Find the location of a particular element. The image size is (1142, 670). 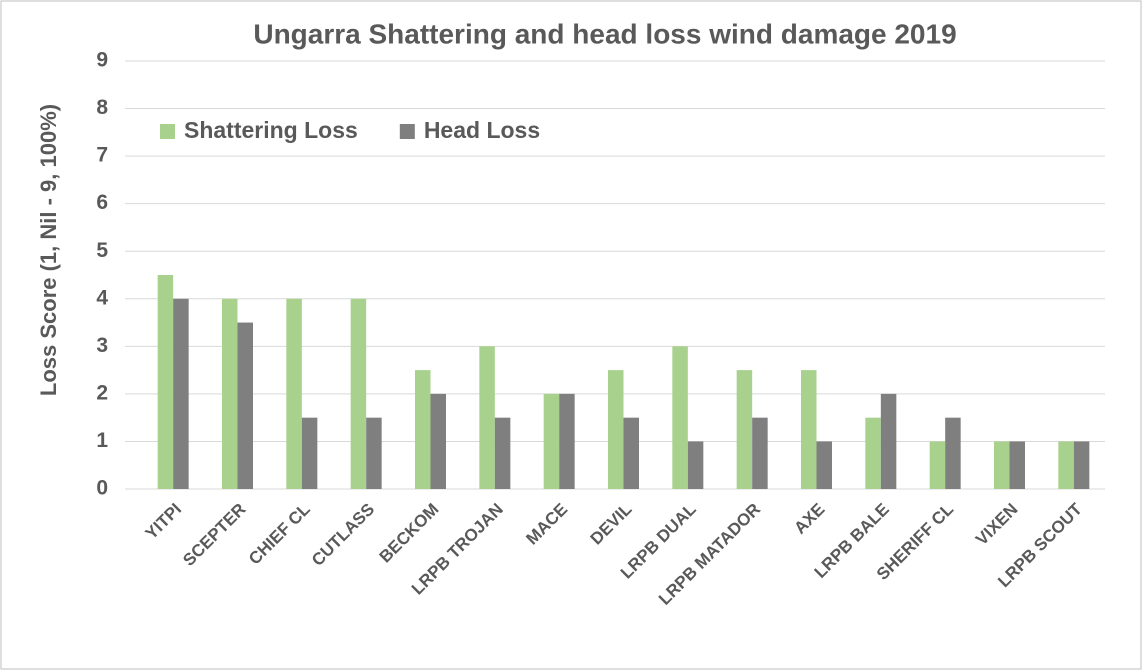

y-tick-label: 9 is located at coordinates (102, 60).